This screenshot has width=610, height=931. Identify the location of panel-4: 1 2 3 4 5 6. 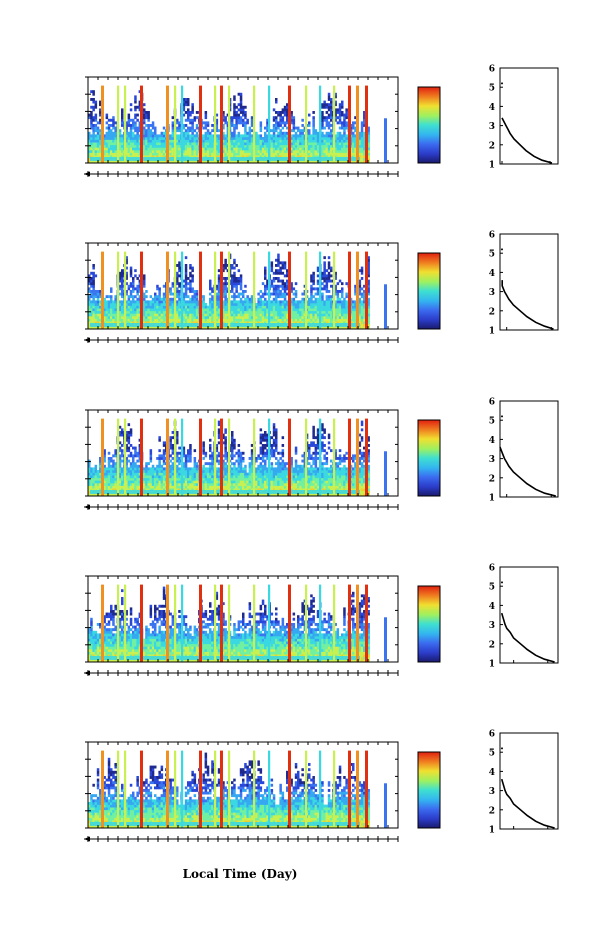
(321, 620).